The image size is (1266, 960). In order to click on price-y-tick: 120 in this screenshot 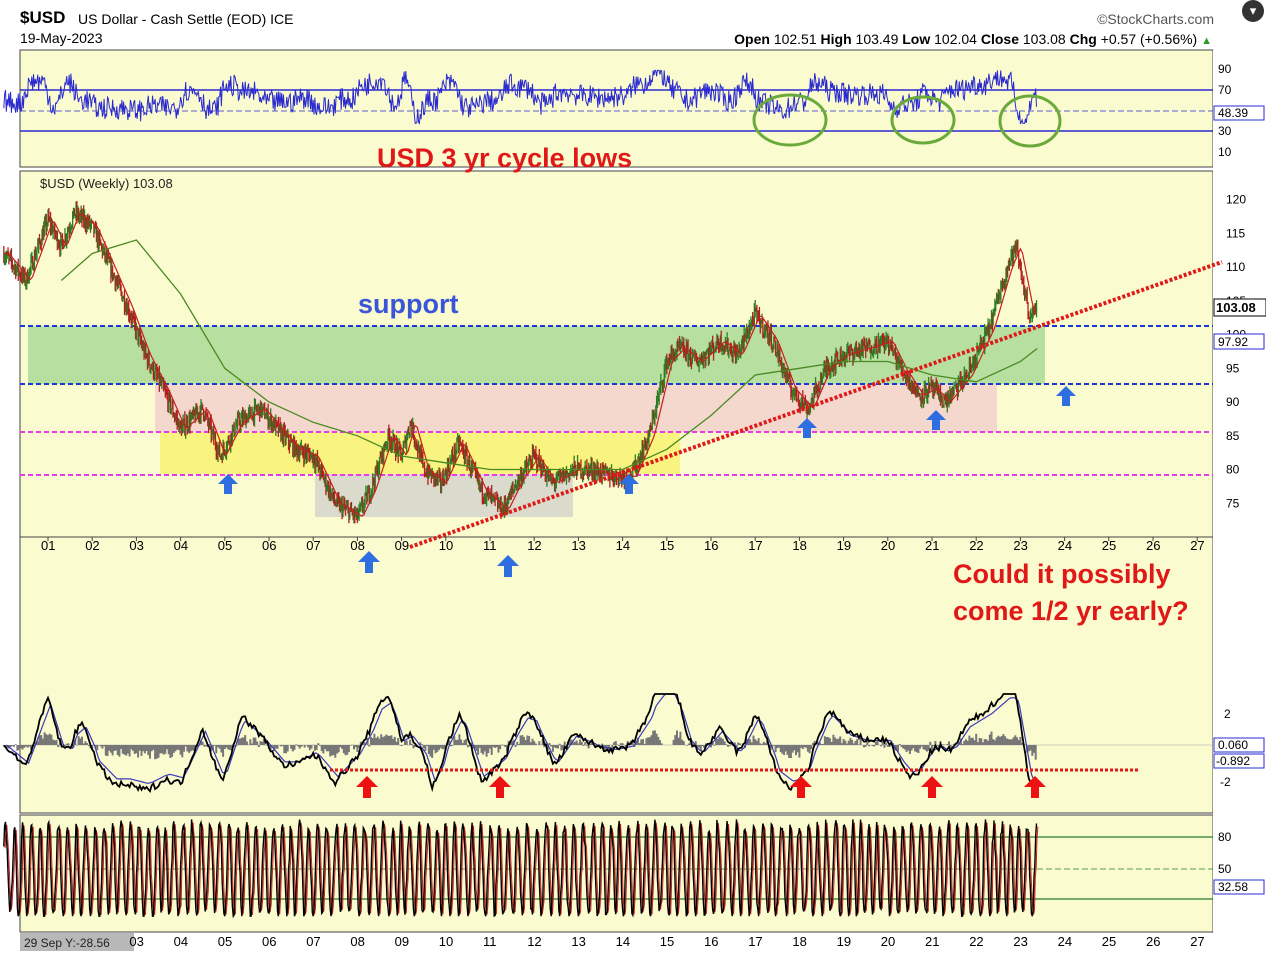, I will do `click(1236, 200)`.